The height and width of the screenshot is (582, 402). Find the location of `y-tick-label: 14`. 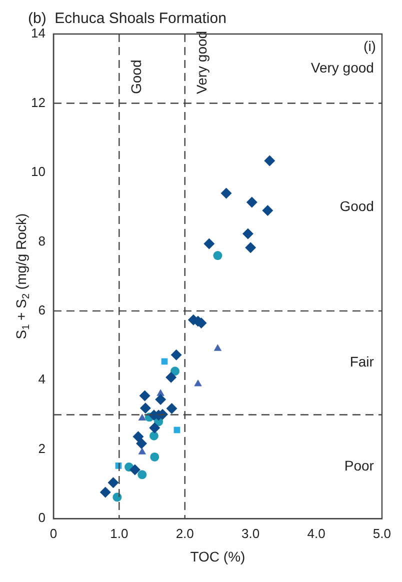

y-tick-label: 14 is located at coordinates (38, 33).